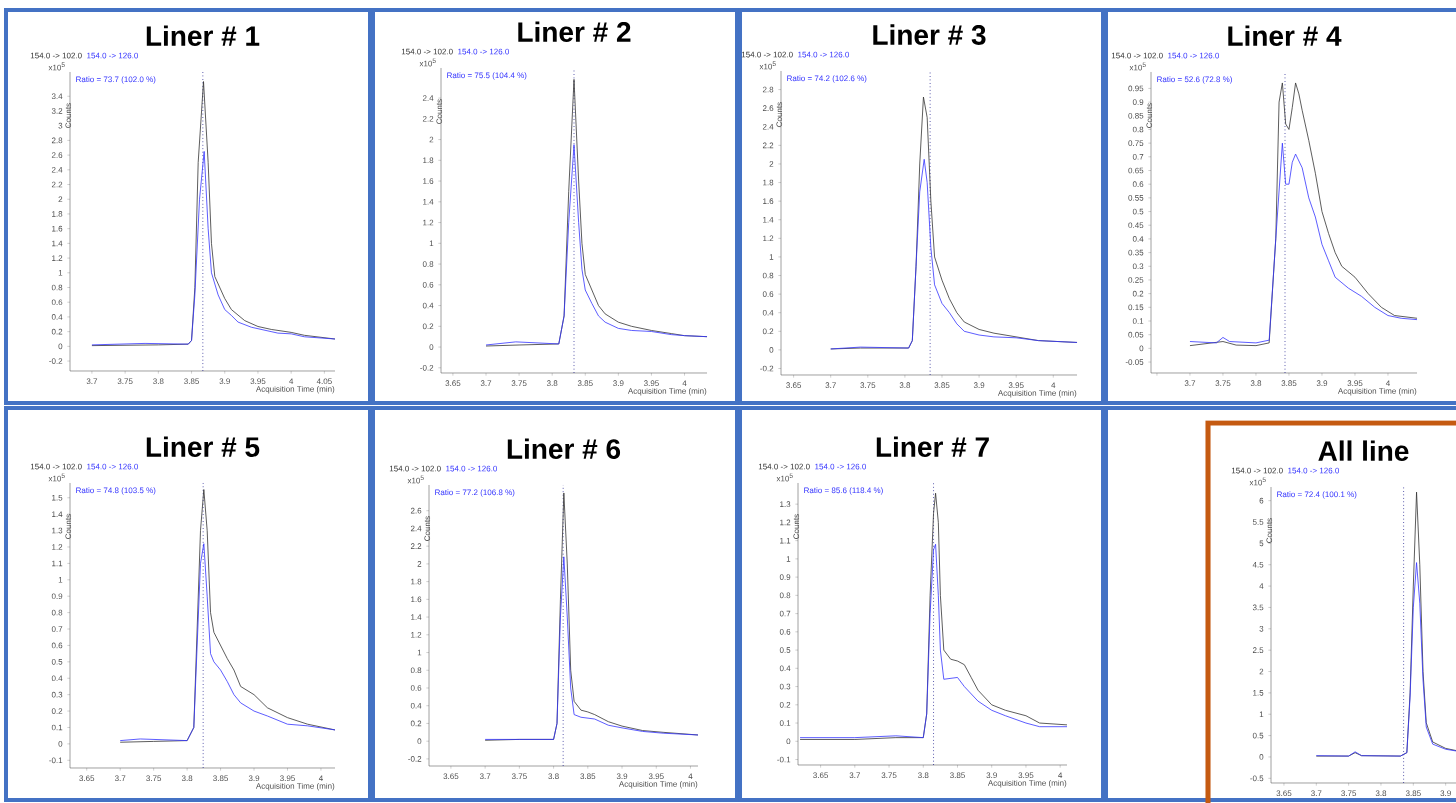  What do you see at coordinates (1136, 334) in the screenshot?
I see `y-tick-label: 0.05` at bounding box center [1136, 334].